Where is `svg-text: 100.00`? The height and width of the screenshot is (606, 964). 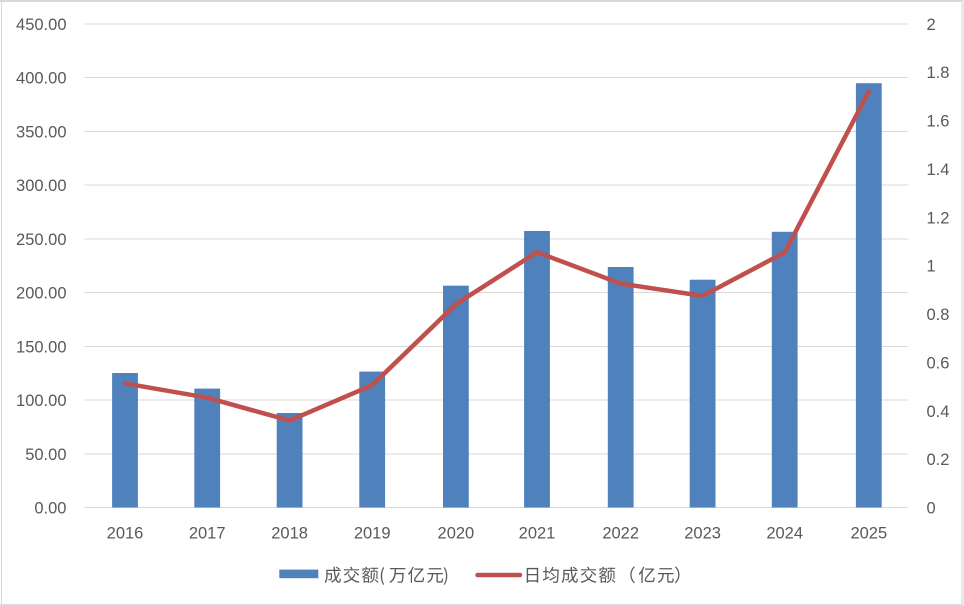 svg-text: 100.00 is located at coordinates (41, 401).